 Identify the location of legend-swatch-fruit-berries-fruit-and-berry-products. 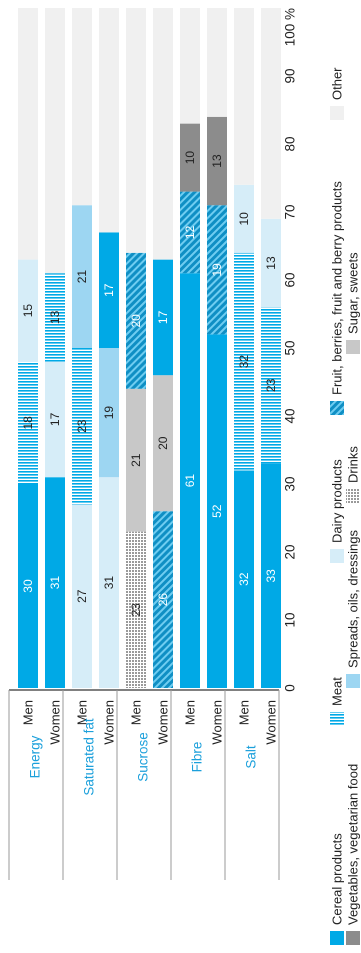
(337, 408).